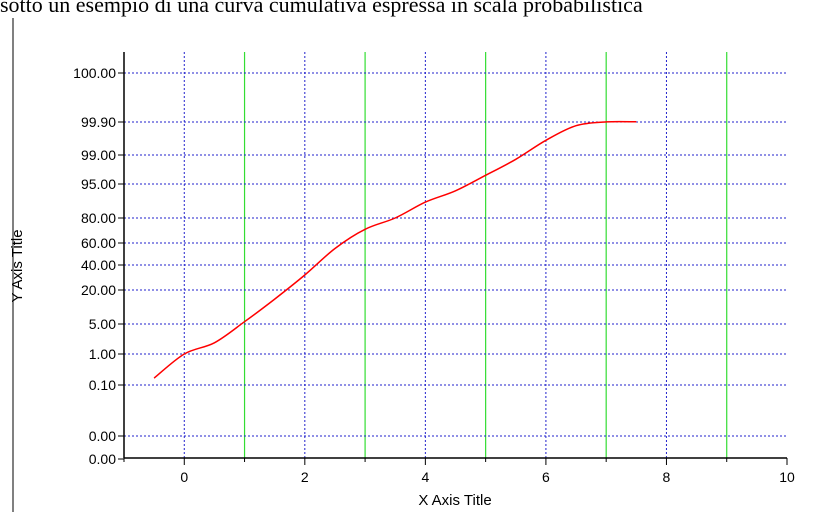 The width and height of the screenshot is (836, 512). What do you see at coordinates (454, 500) in the screenshot?
I see `x-axis-title: X Axis Title` at bounding box center [454, 500].